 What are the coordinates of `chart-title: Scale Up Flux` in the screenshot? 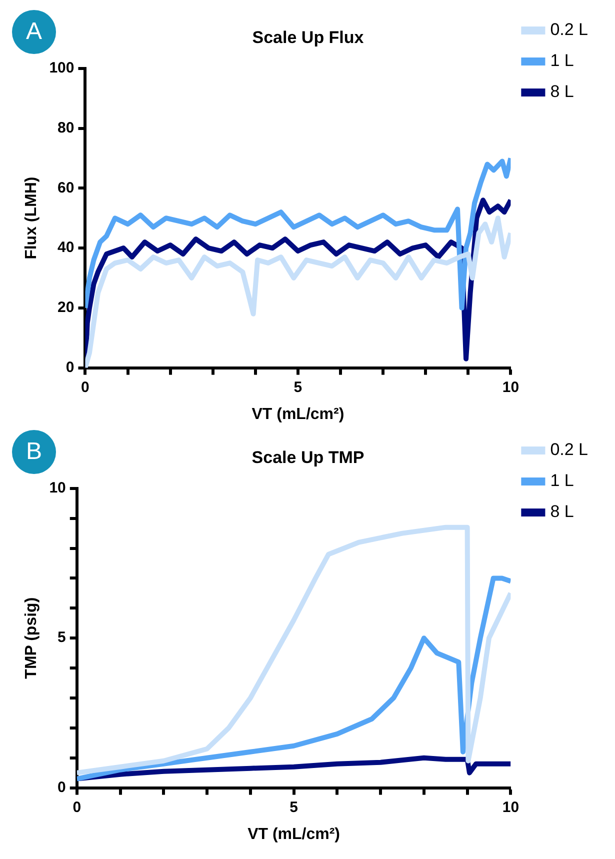 It's located at (308, 37).